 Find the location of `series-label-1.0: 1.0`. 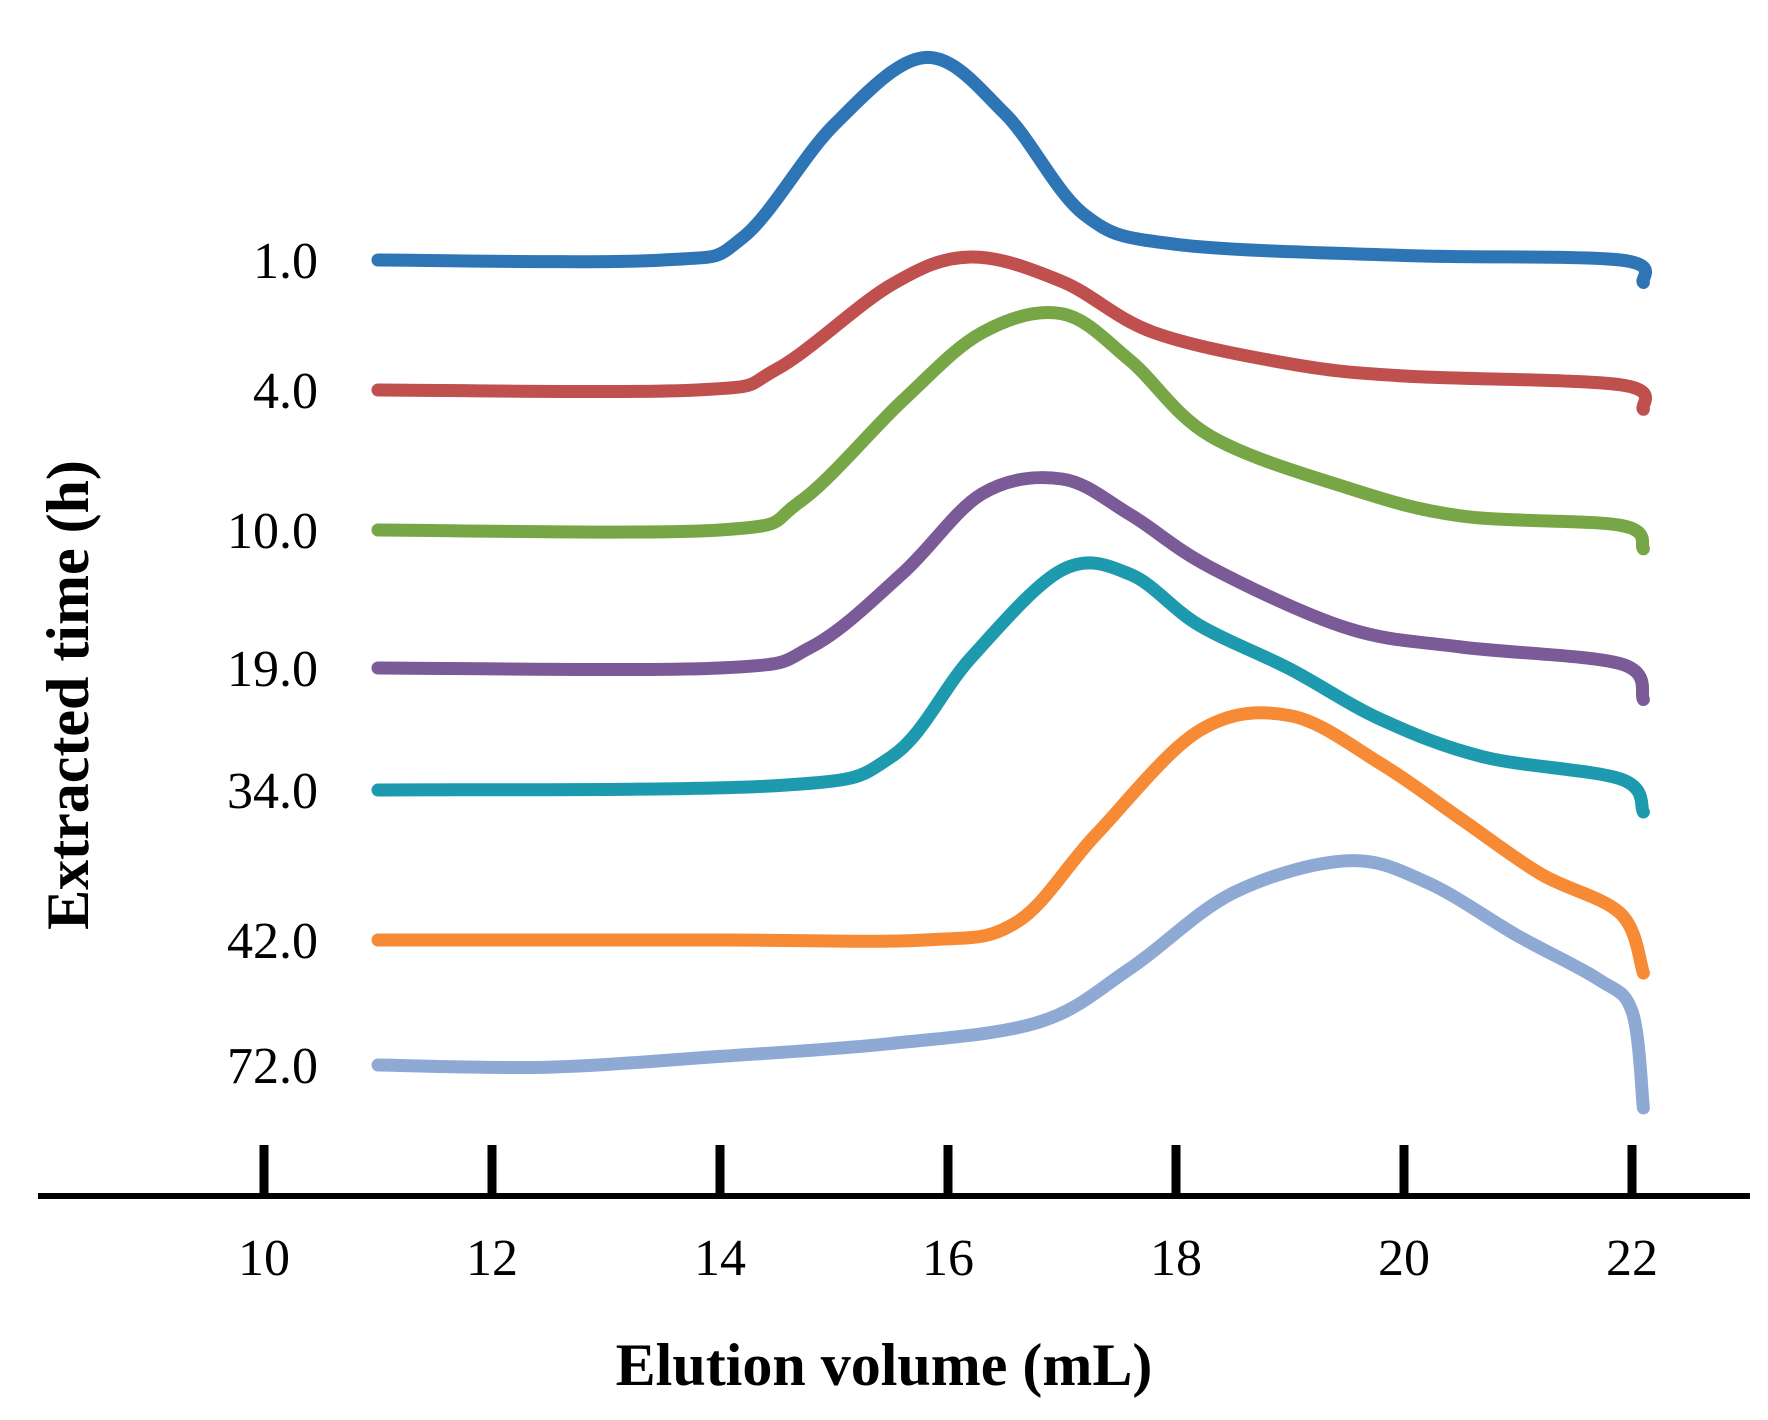

series-label-1.0: 1.0 is located at coordinates (285, 261).